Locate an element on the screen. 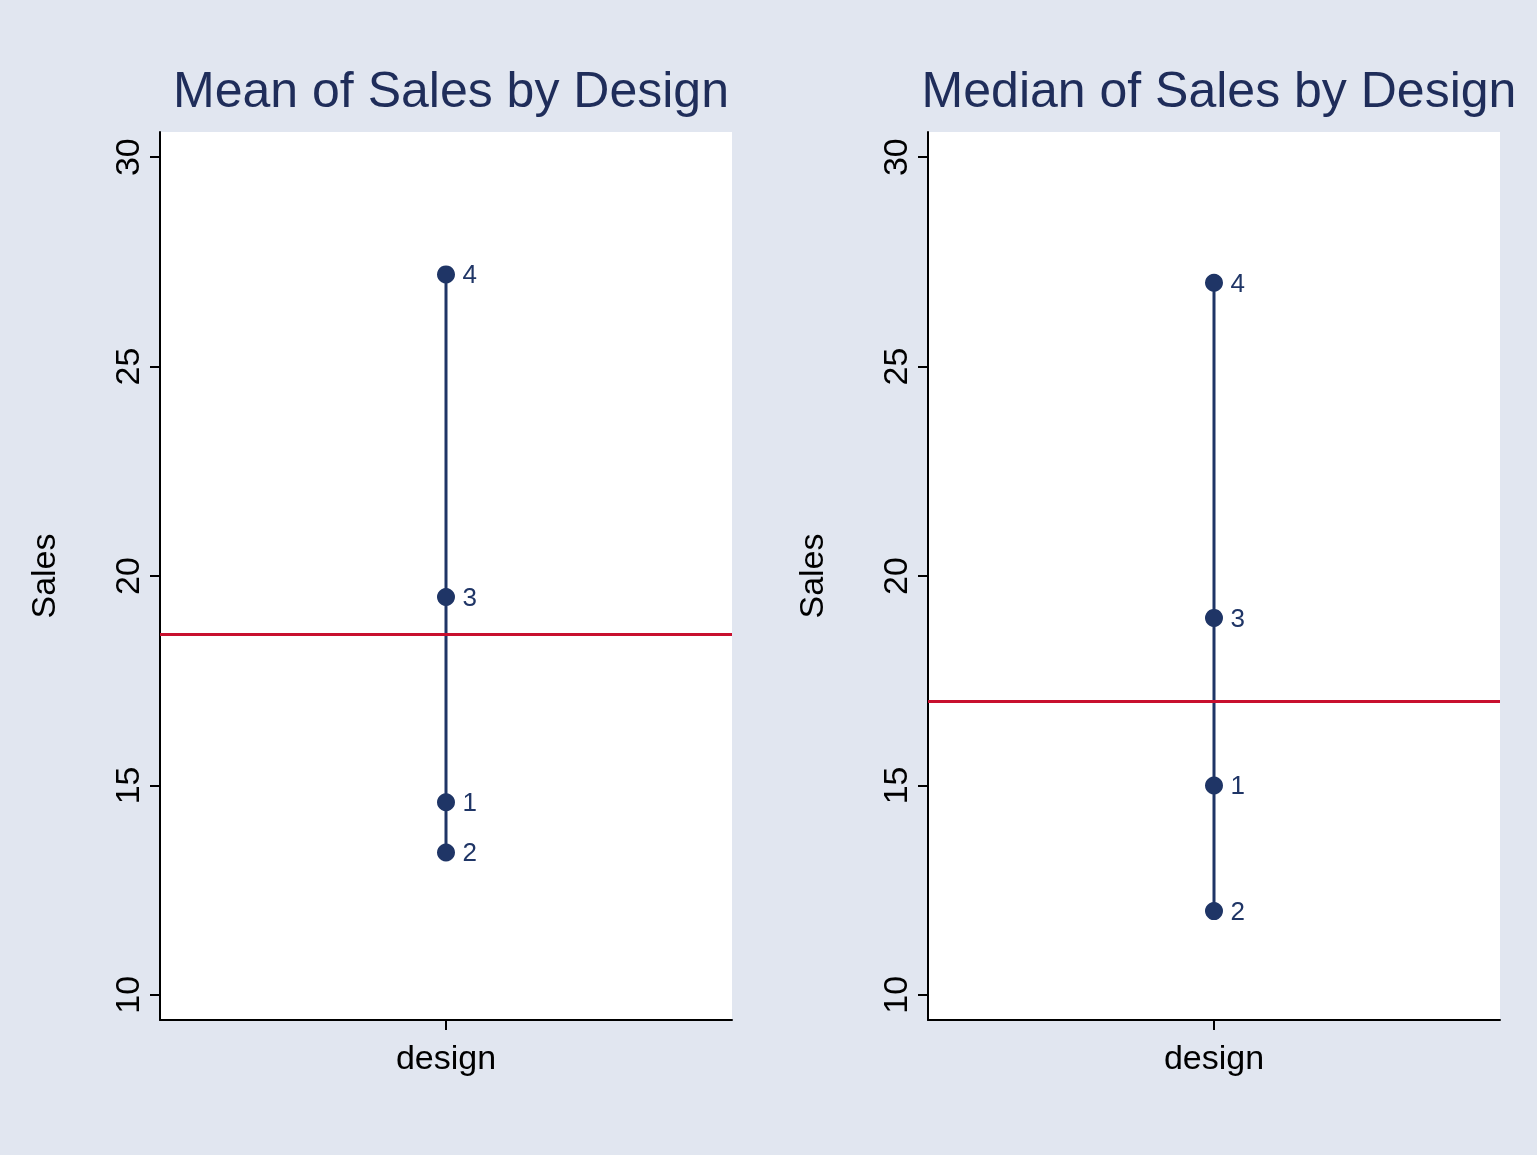 The height and width of the screenshot is (1155, 1537). chart-title: Mean of Sales by Design is located at coordinates (451, 90).